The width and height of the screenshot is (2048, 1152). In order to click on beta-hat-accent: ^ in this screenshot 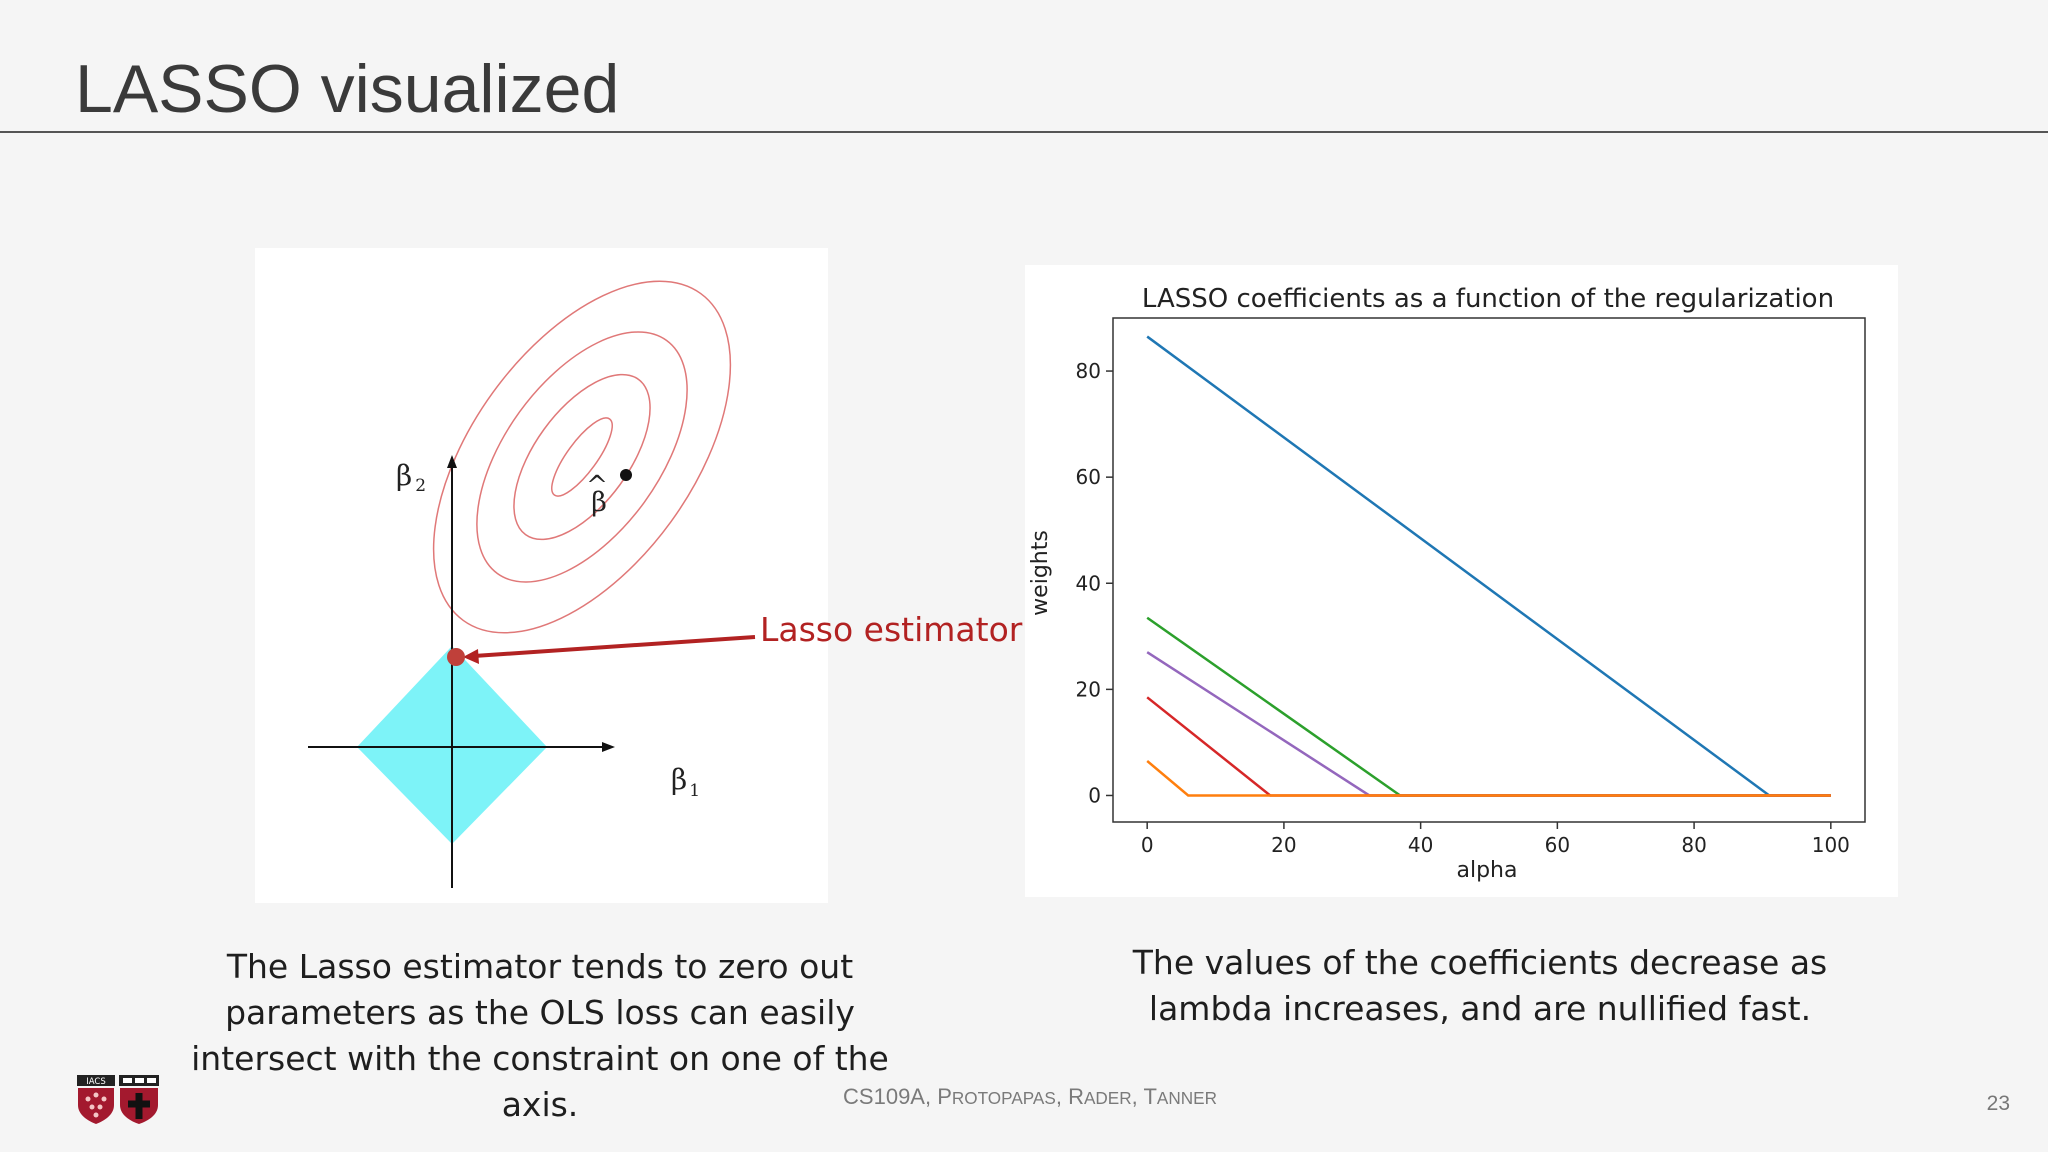, I will do `click(597, 486)`.